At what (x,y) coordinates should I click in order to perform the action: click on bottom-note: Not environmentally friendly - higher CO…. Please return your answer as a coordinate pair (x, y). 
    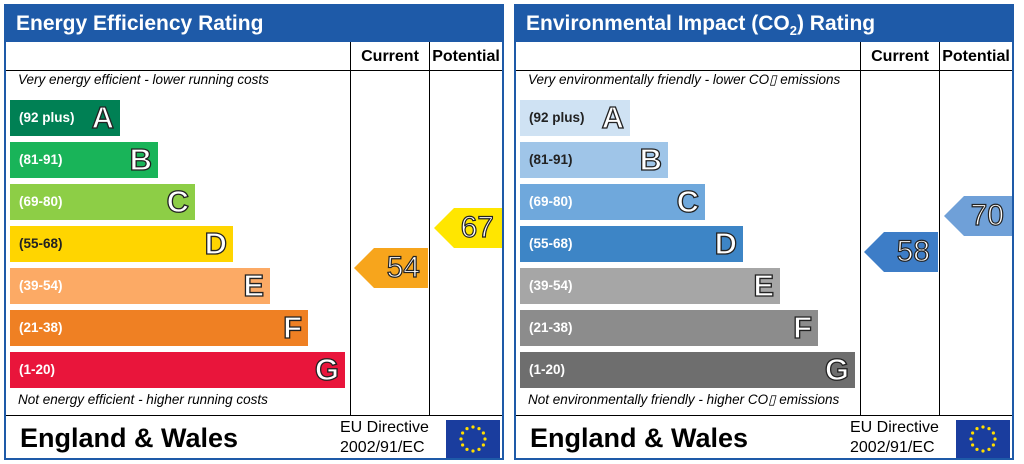
    Looking at the image, I should click on (684, 399).